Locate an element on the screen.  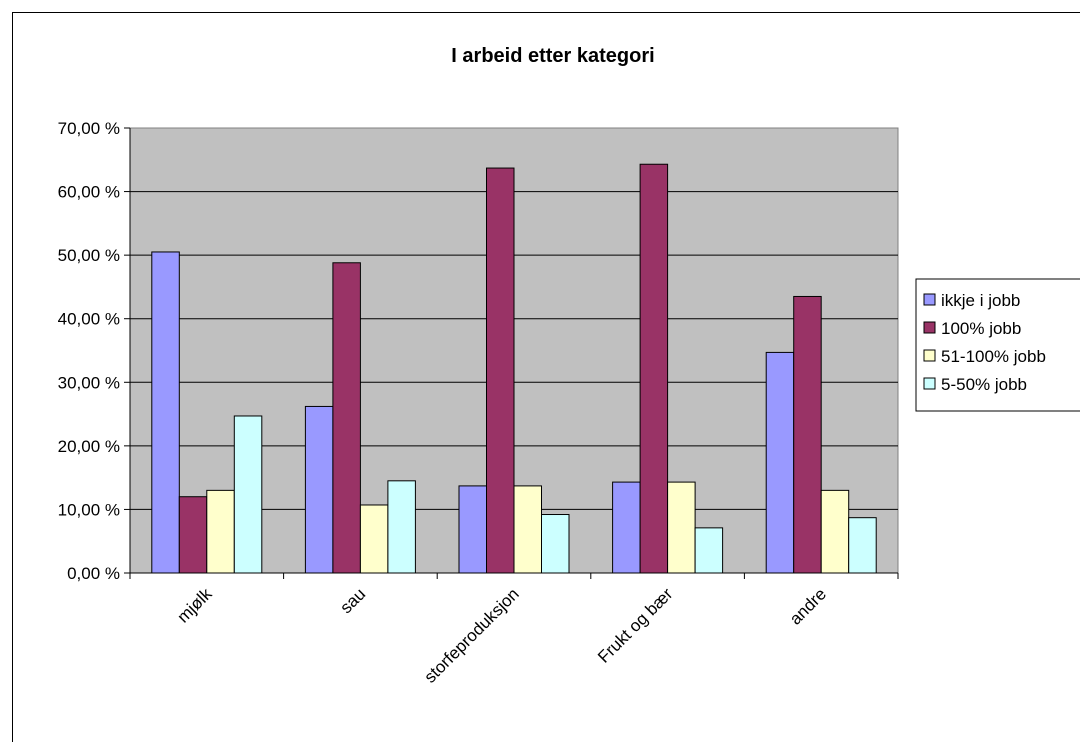
chart-title: I arbeid etter kategori is located at coordinates (552, 56).